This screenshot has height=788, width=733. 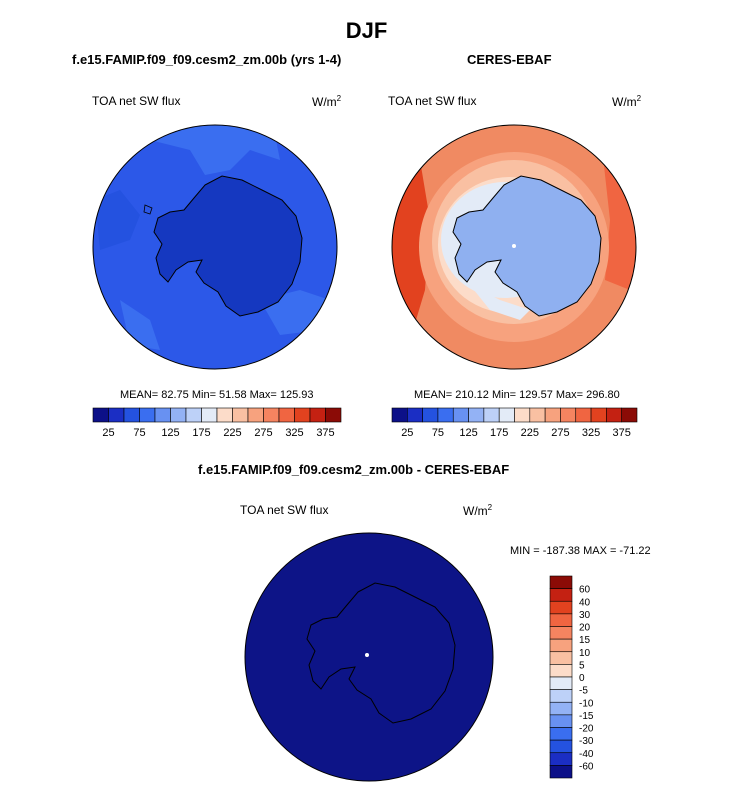 I want to click on model-units-label: W/m2, so click(x=326, y=101).